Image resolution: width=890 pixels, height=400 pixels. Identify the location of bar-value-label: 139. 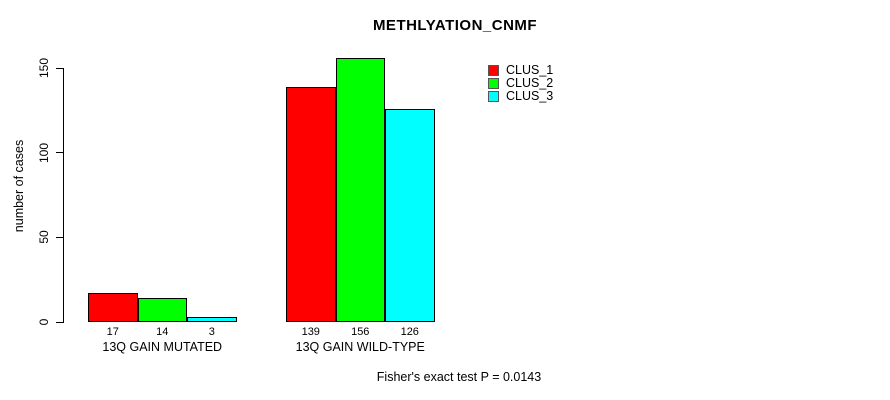
(310, 332).